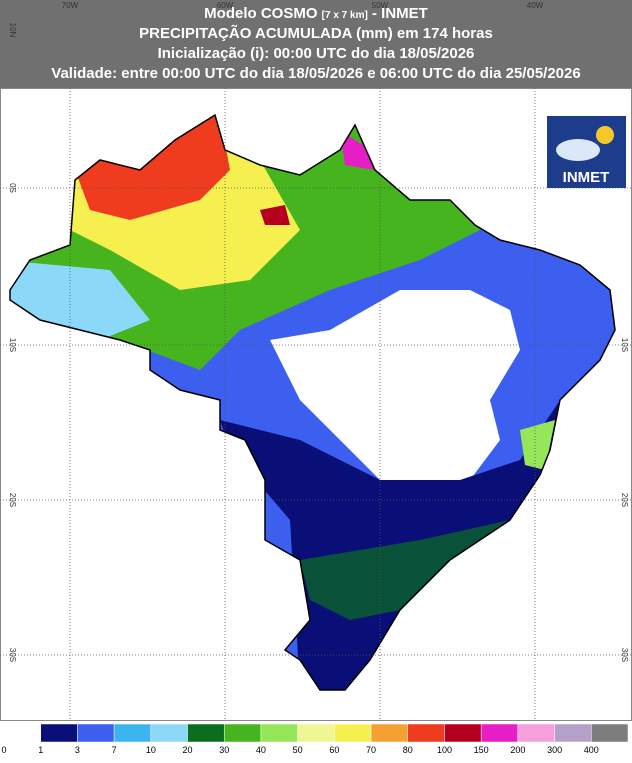 This screenshot has width=632, height=763. I want to click on lon-label: 50W, so click(380, 5).